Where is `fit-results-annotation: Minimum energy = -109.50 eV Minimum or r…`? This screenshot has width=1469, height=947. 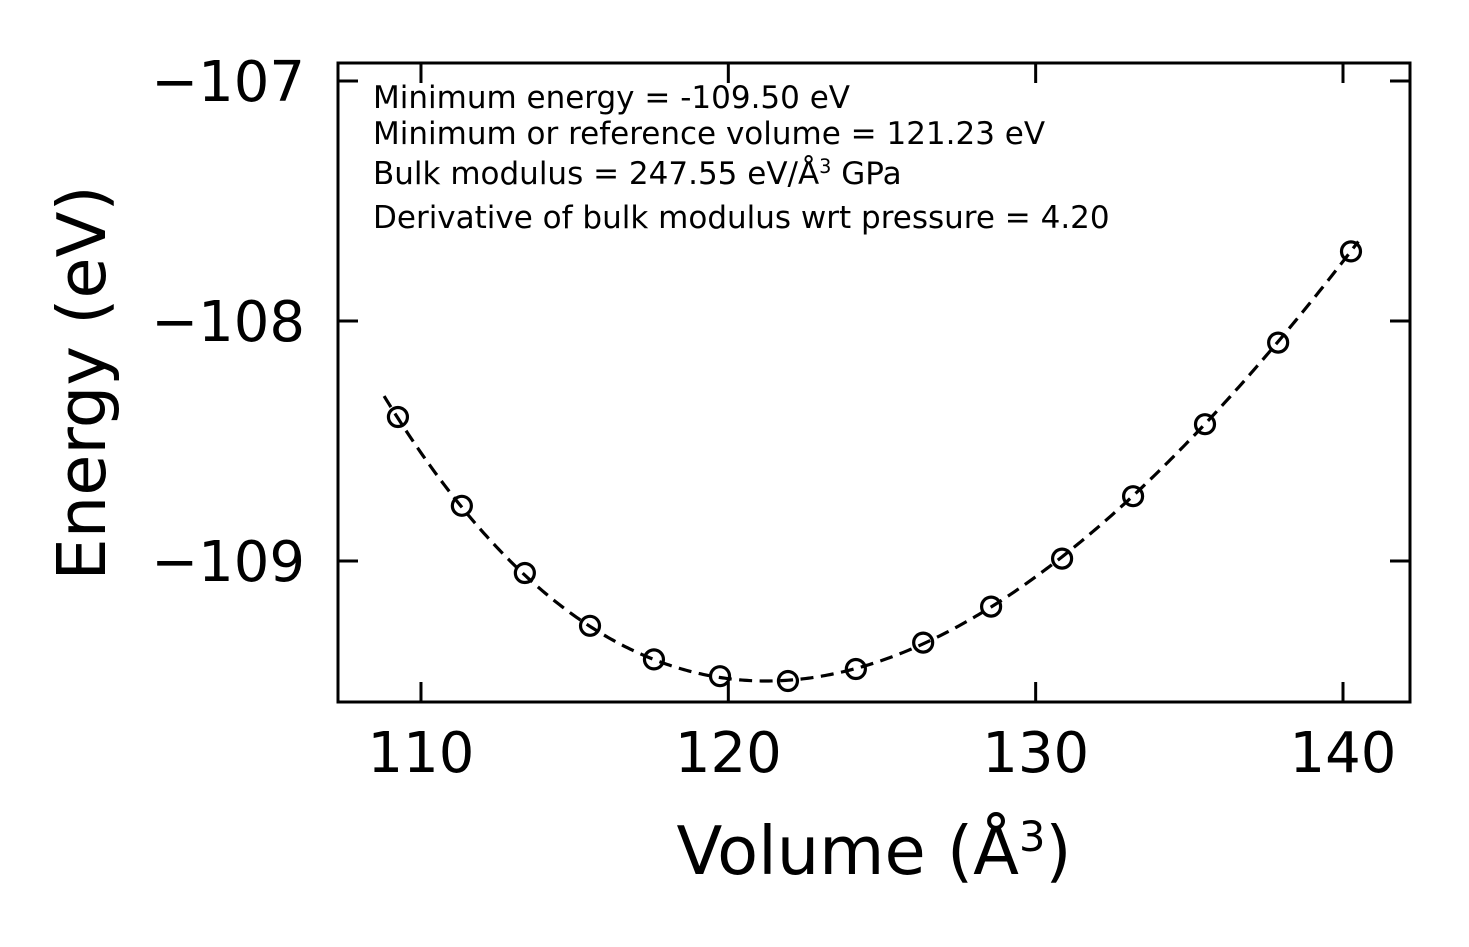
fit-results-annotation: Minimum energy = -109.50 eV Minimum or r… is located at coordinates (741, 158).